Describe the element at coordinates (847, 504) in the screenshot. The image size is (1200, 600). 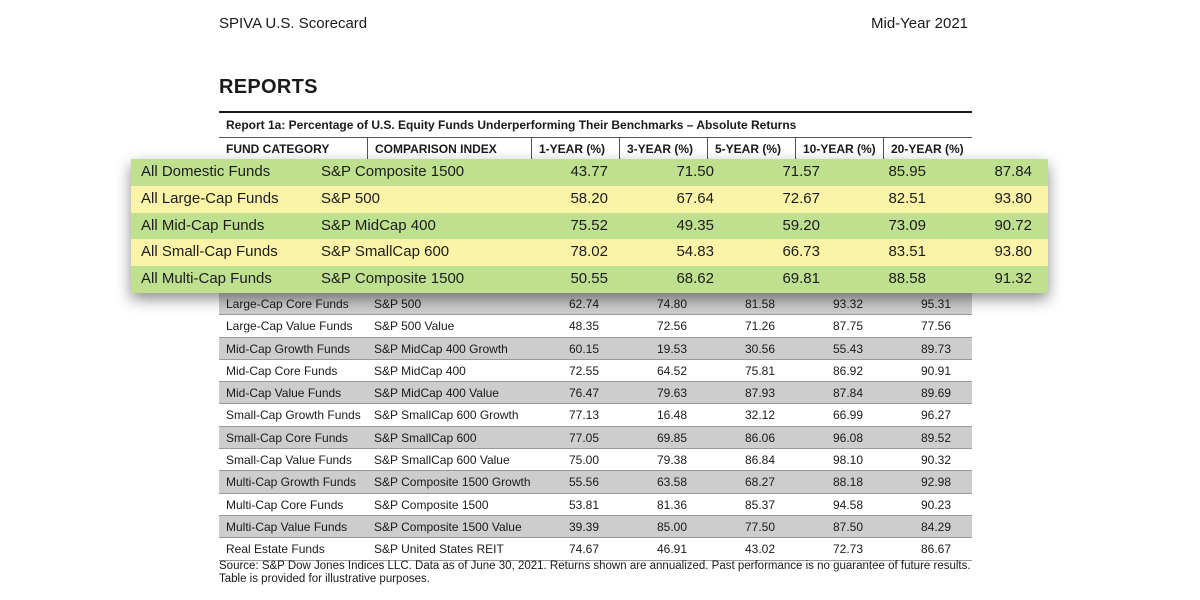
I see `value-cell-y10: 94.58` at that location.